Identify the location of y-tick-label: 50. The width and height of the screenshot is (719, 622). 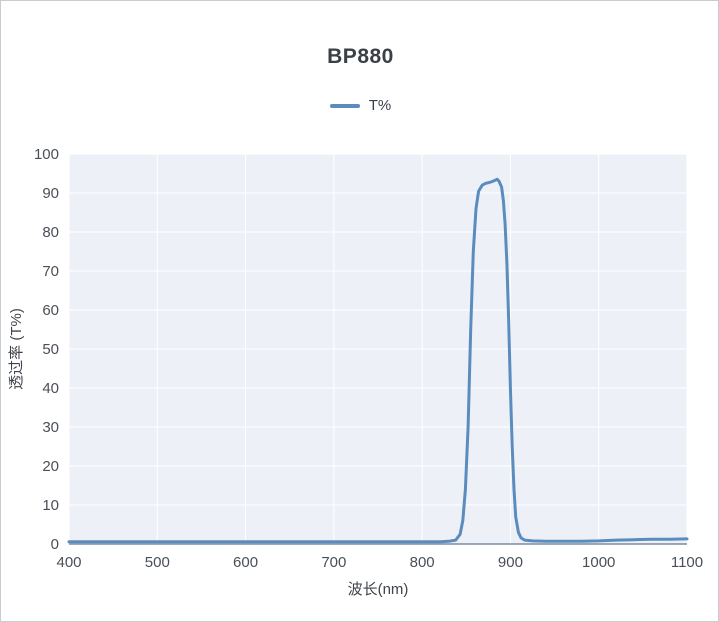
(50, 349).